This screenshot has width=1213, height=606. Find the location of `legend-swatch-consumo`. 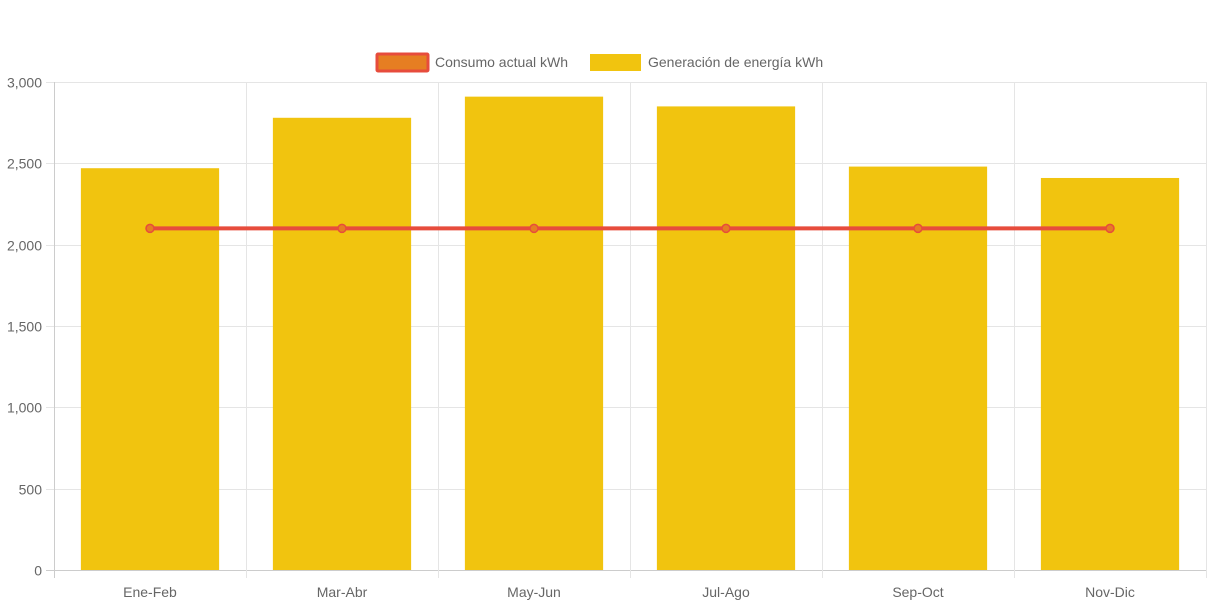

legend-swatch-consumo is located at coordinates (402, 62).